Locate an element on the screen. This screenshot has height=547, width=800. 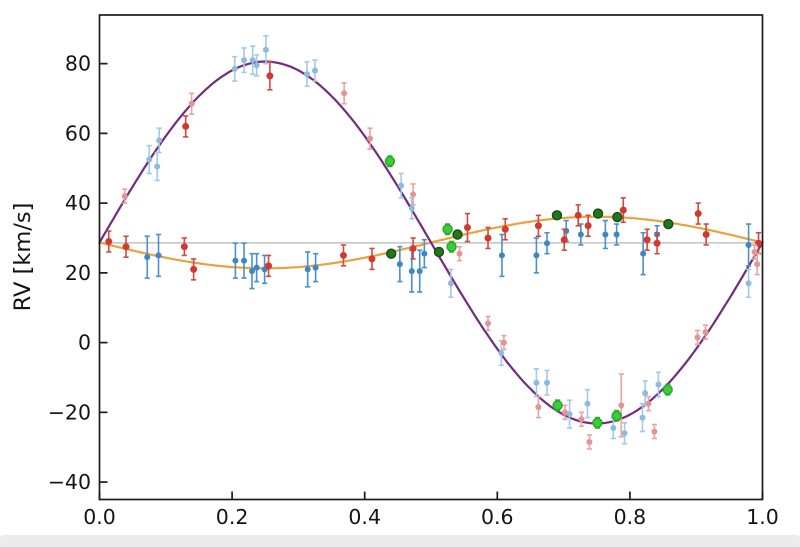
y-tick-label: 40 is located at coordinates (78, 203).